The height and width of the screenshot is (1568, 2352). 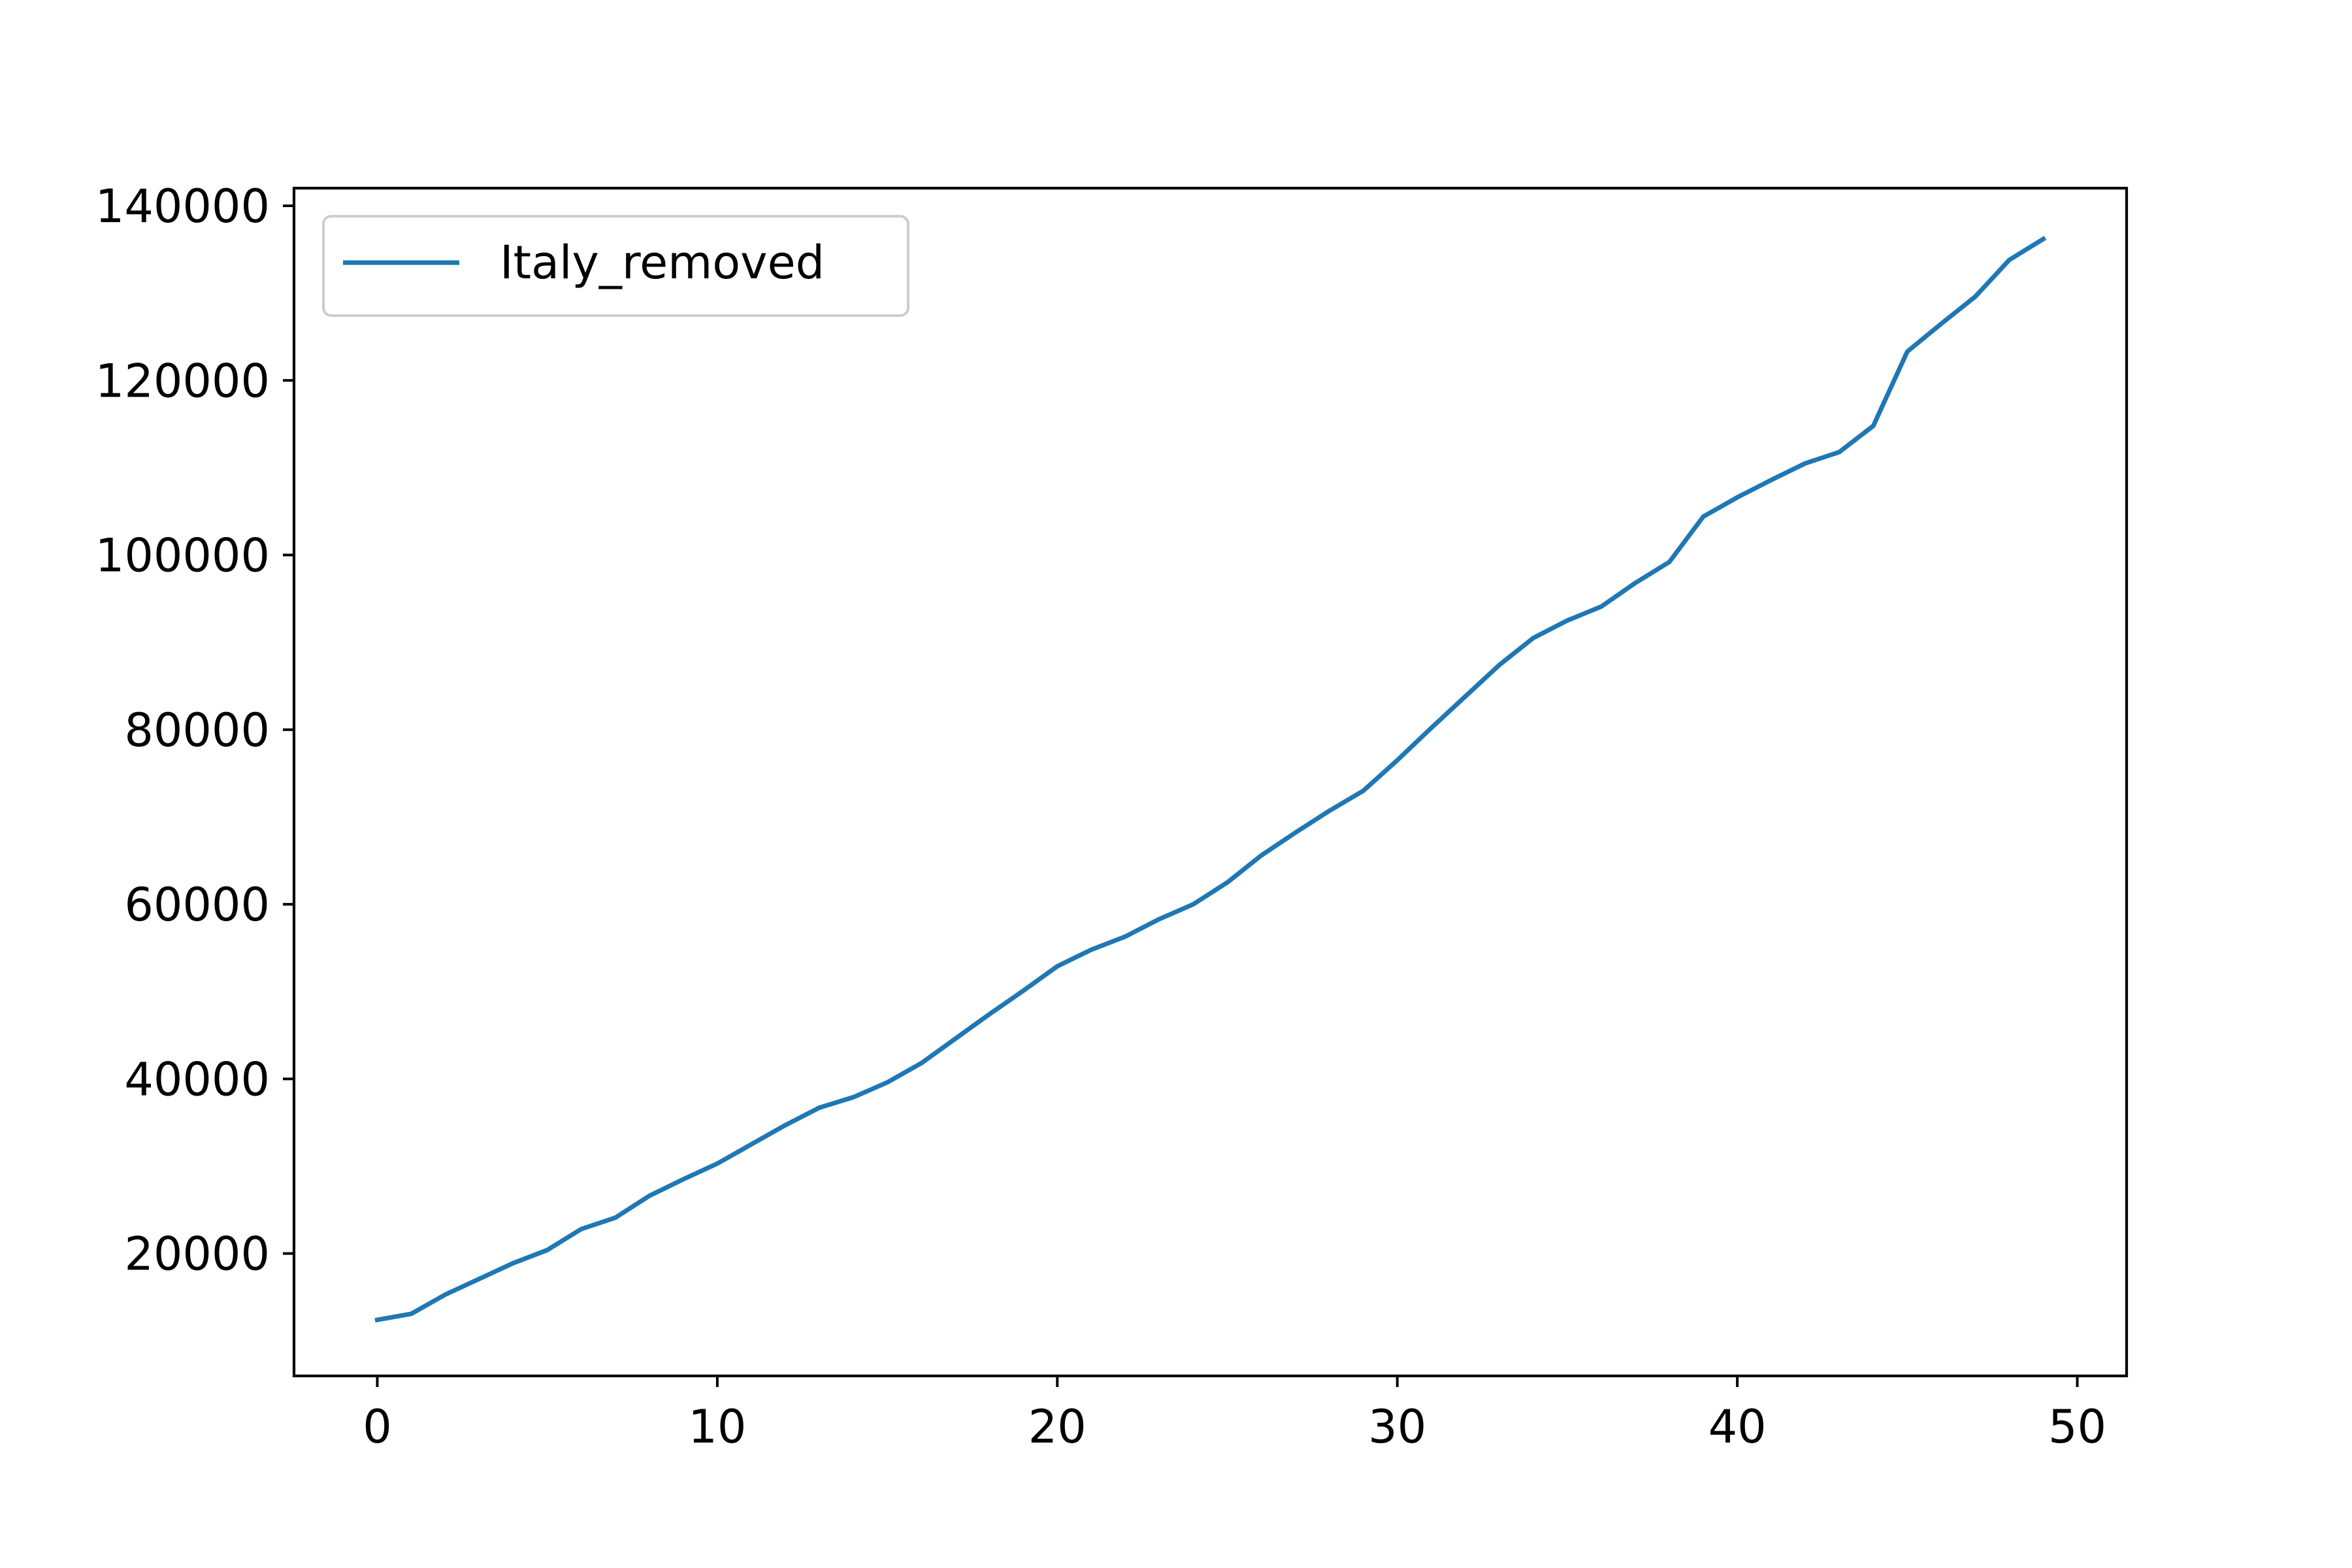 I want to click on x-axis: 0 10 20 30 40 50, so click(x=1234, y=1415).